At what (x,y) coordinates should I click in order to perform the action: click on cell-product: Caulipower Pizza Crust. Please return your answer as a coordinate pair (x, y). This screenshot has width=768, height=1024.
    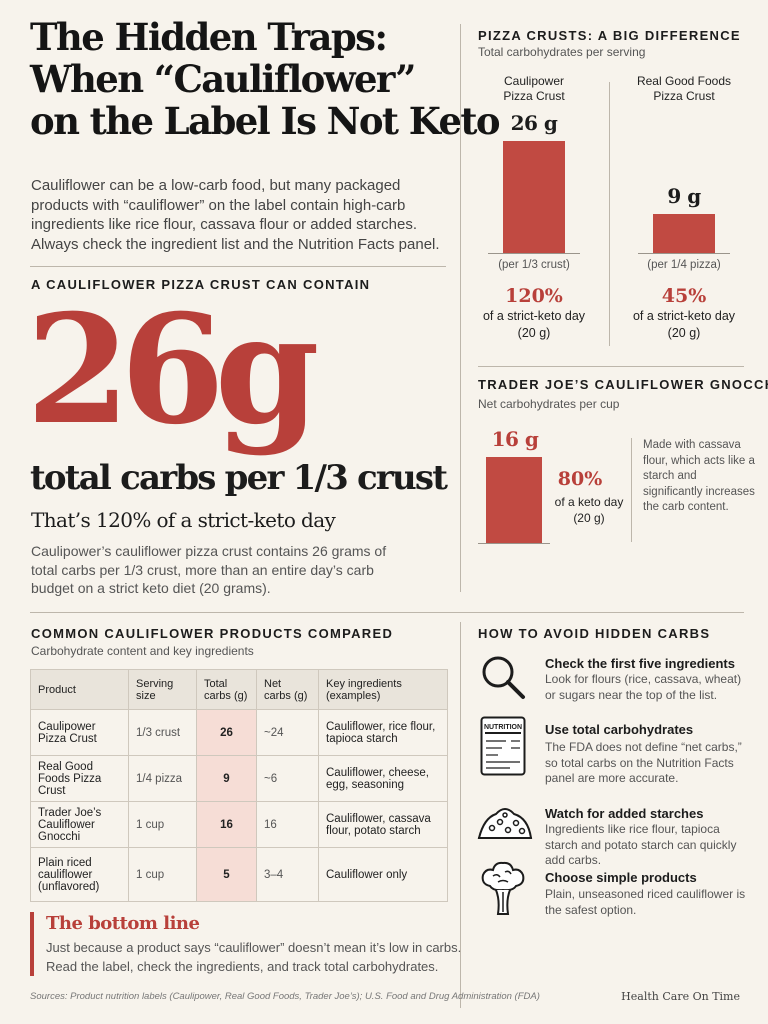
    Looking at the image, I should click on (79, 732).